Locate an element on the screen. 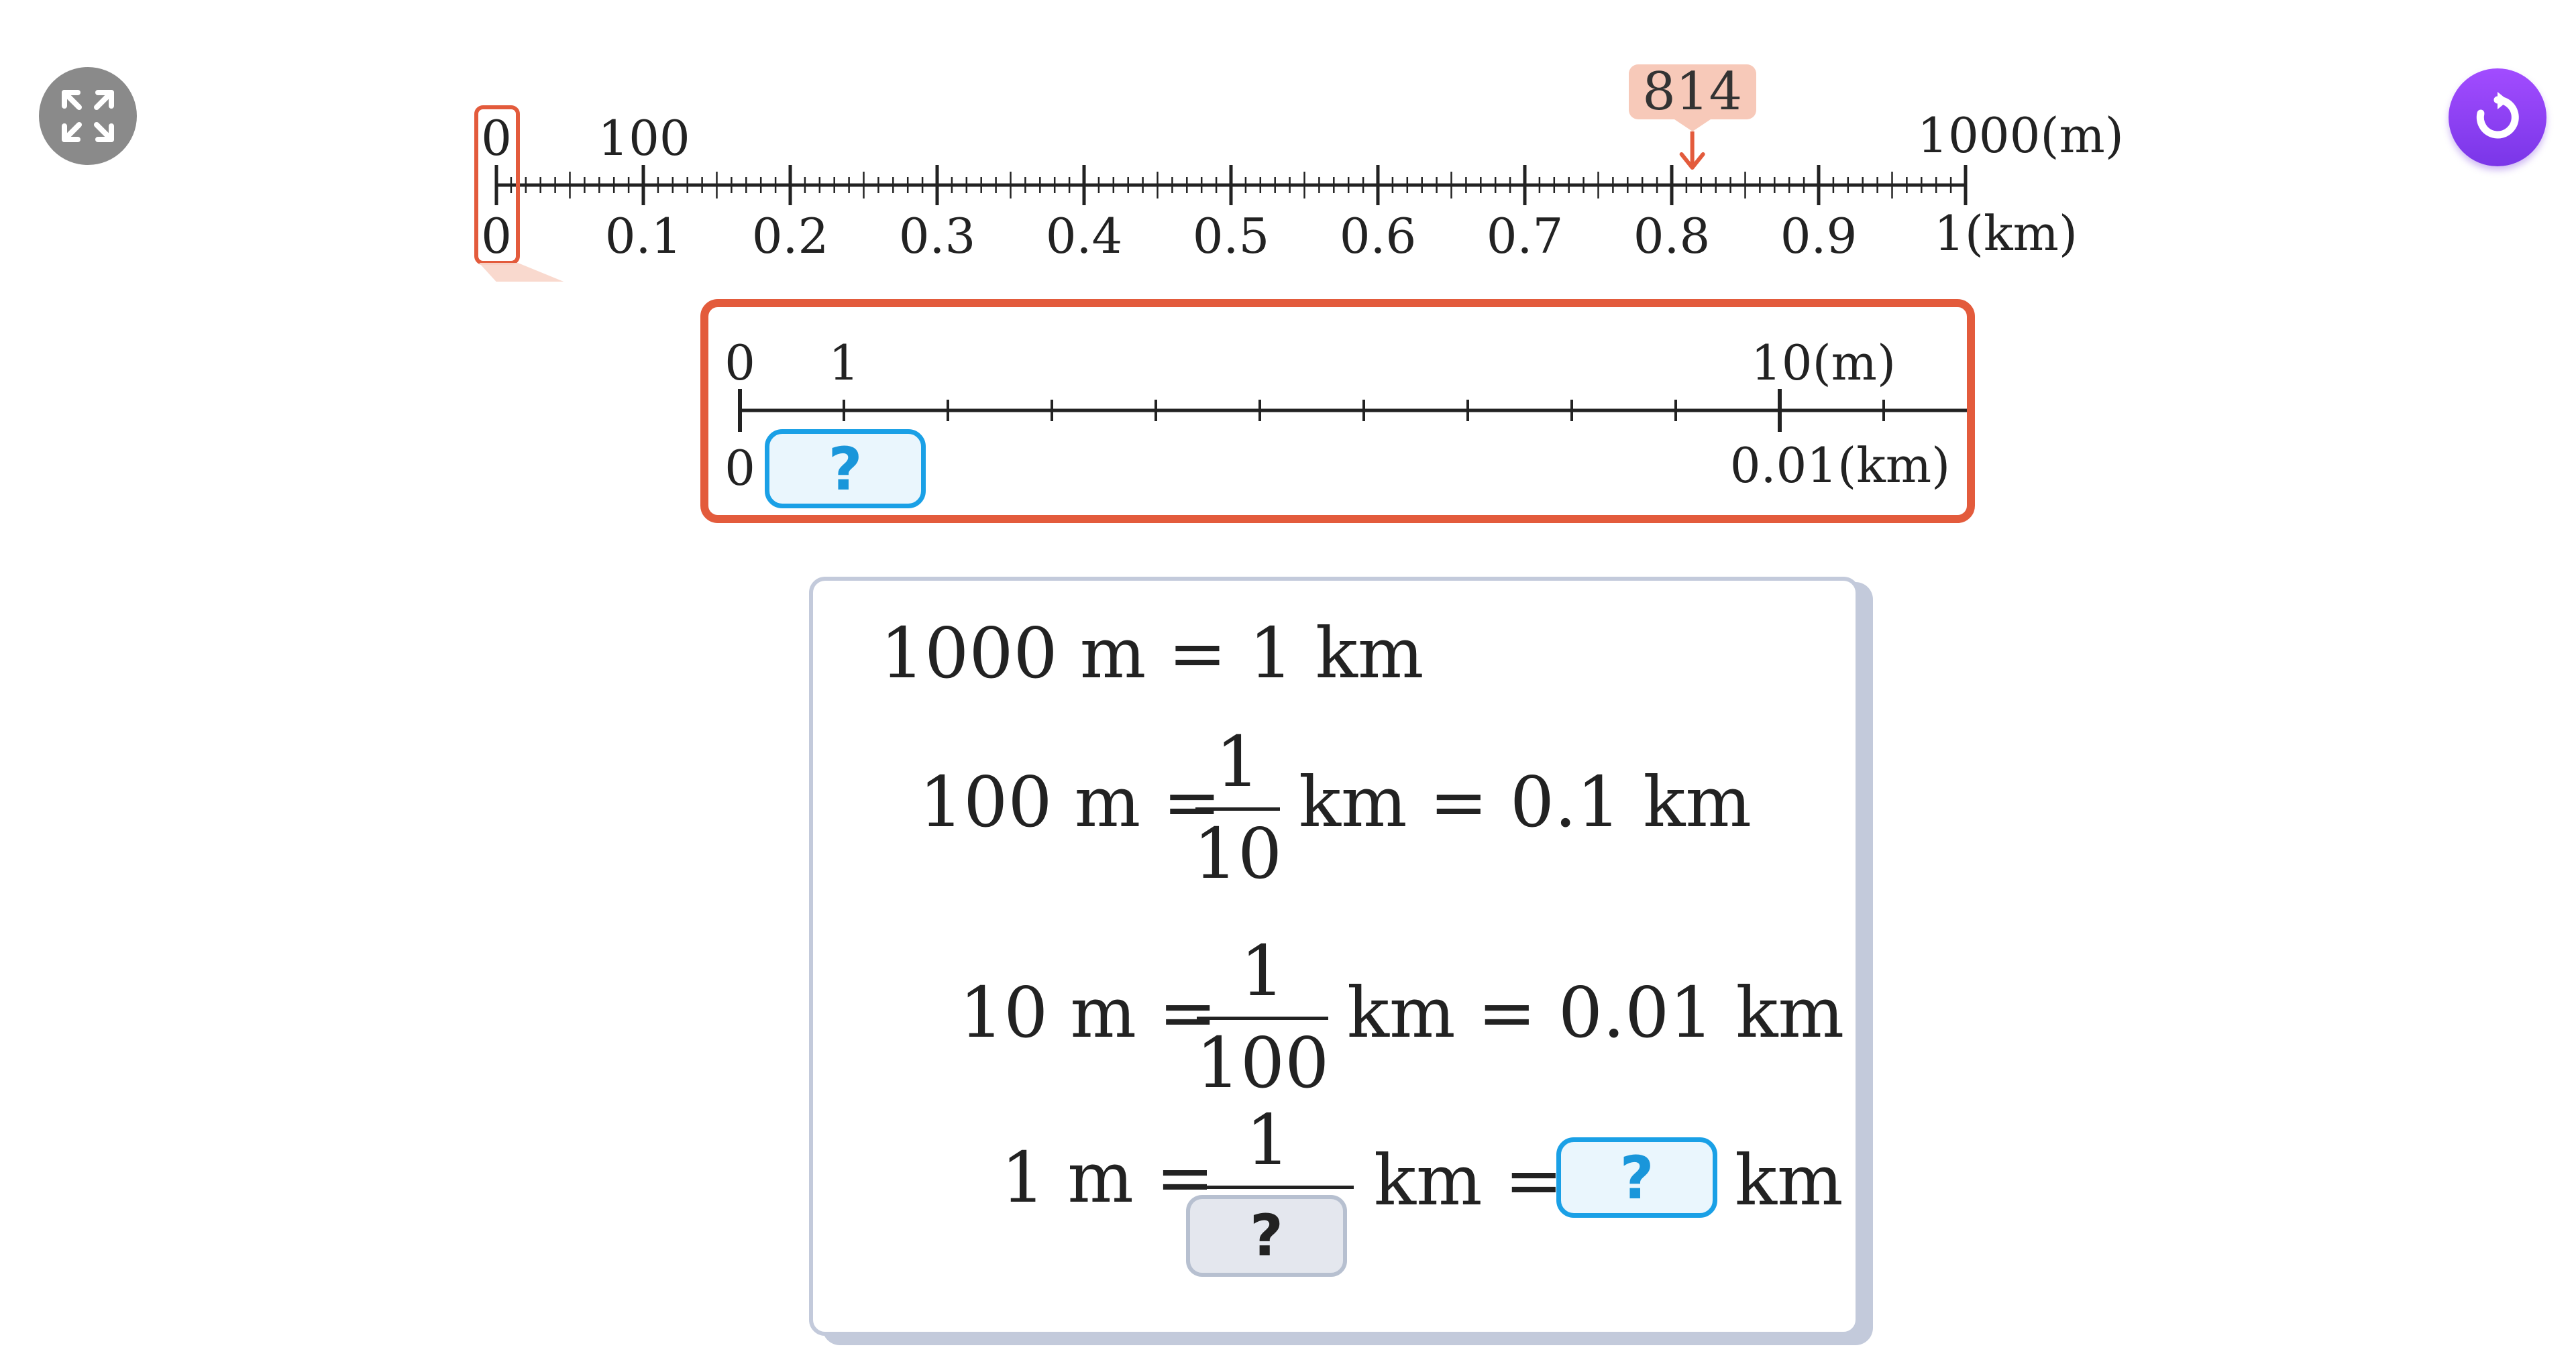 Image resolution: width=2576 pixels, height=1368 pixels. equation-line-3-left: 10 m = is located at coordinates (1088, 1012).